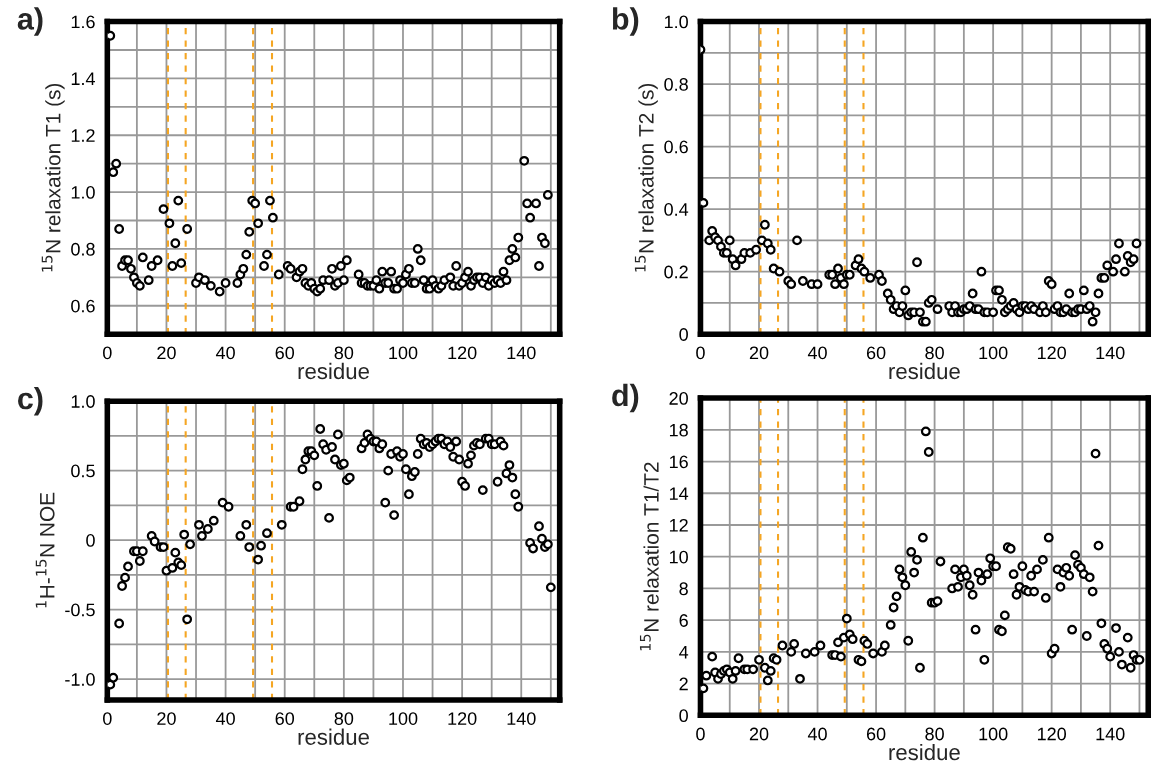 Image resolution: width=1154 pixels, height=770 pixels. I want to click on y-tick-label: 10, so click(678, 557).